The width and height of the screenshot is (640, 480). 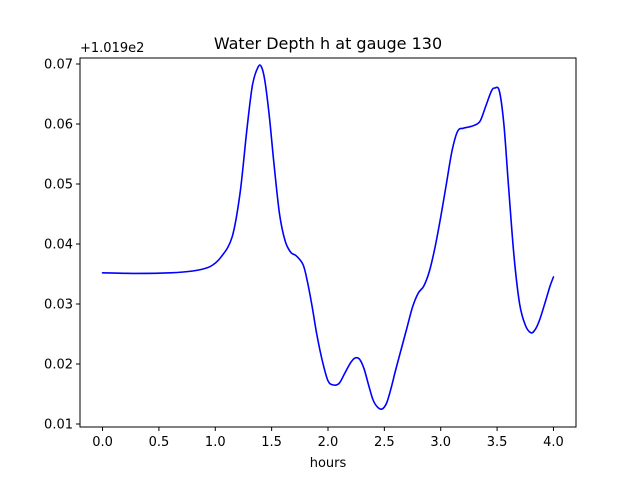 I want to click on x-tick-label: 1.5, so click(x=271, y=442).